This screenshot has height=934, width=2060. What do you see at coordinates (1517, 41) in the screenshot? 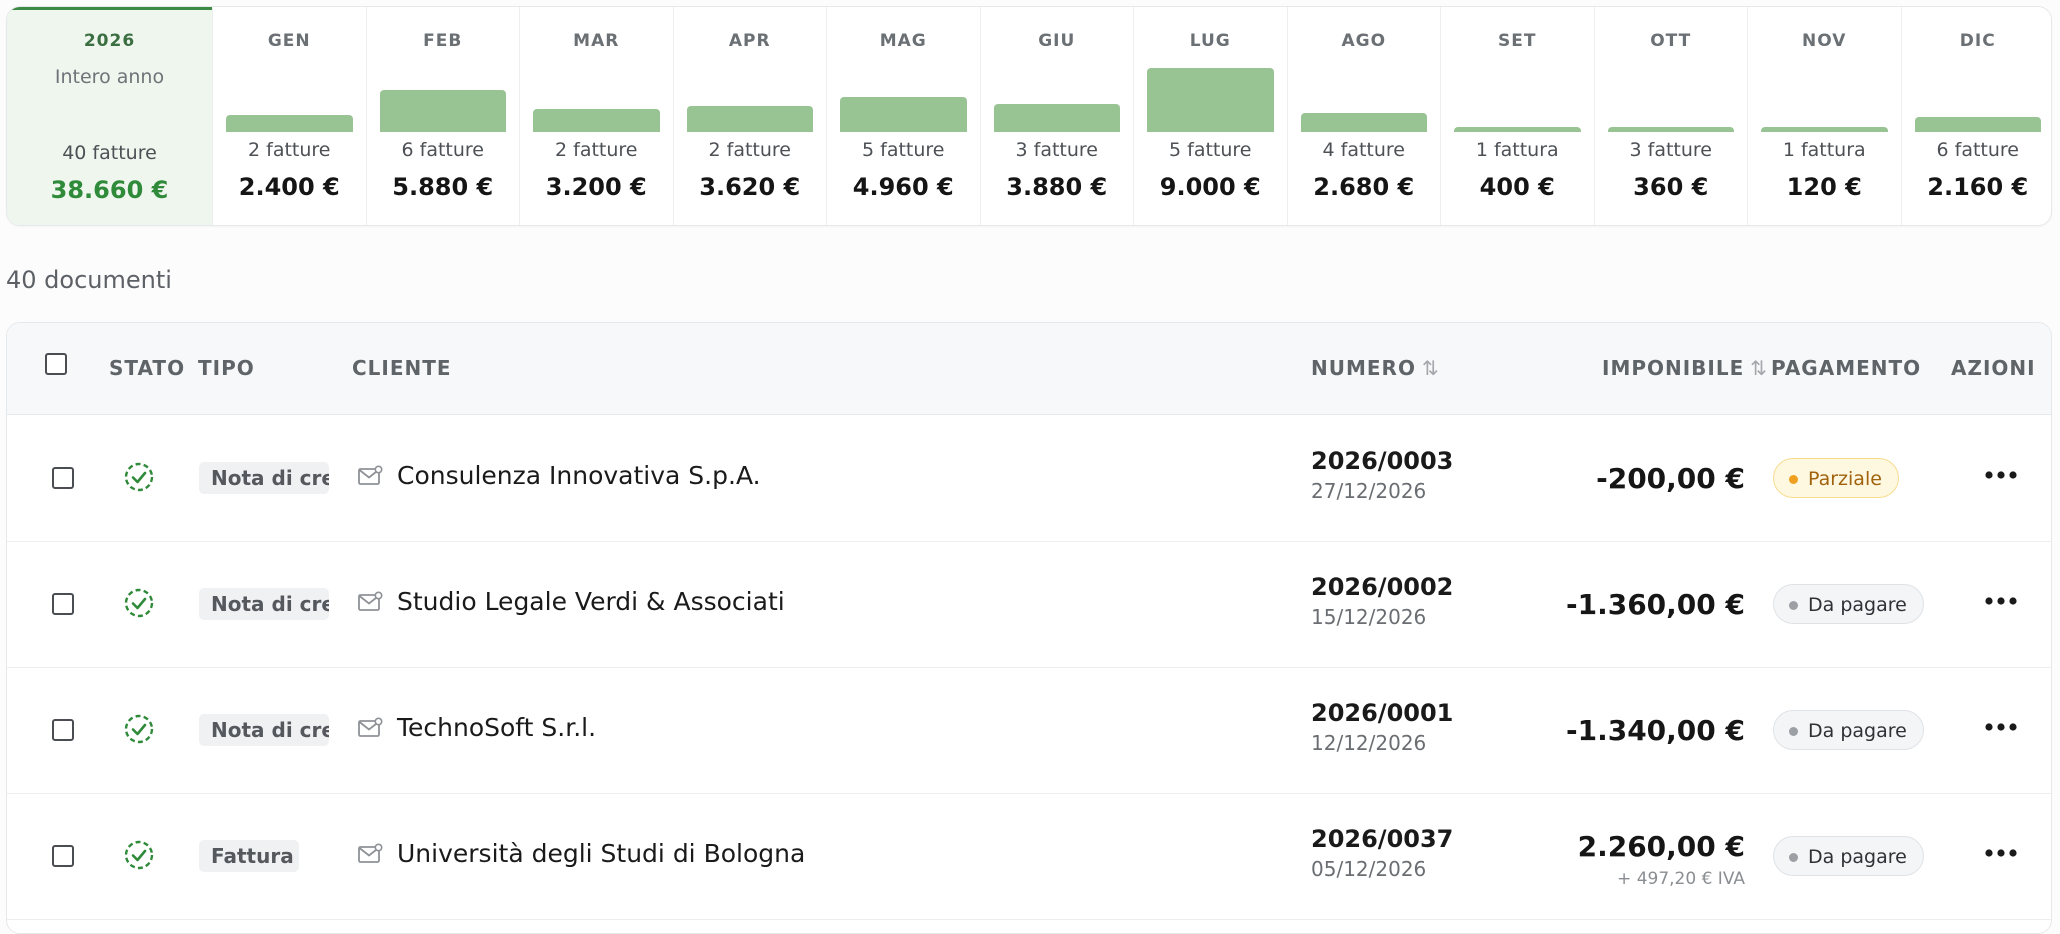
I see `month-label: SET` at bounding box center [1517, 41].